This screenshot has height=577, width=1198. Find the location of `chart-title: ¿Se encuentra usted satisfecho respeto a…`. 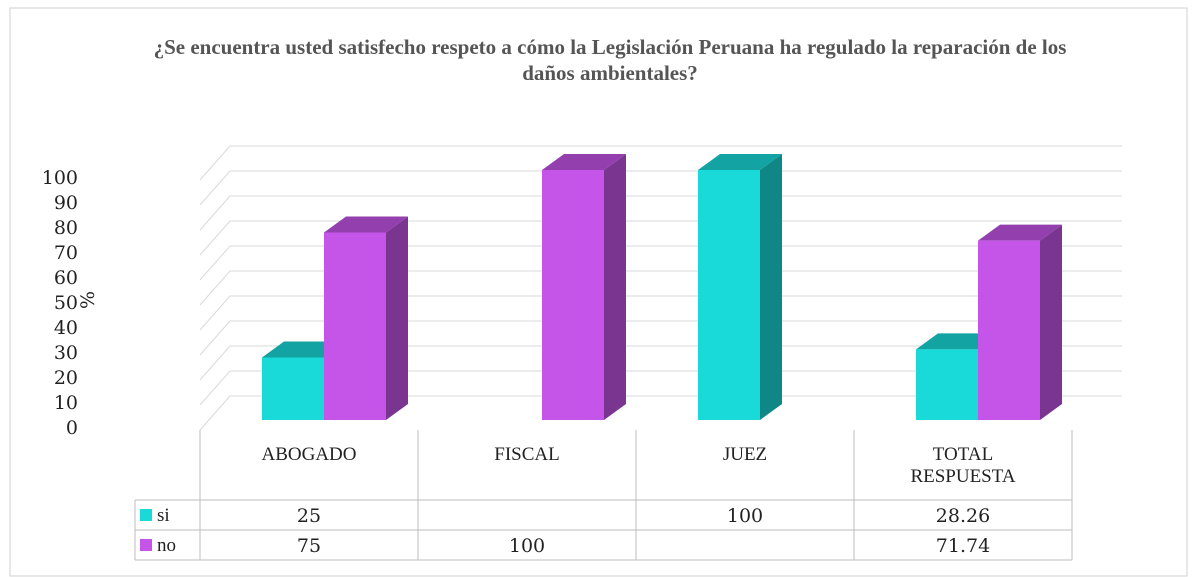

chart-title: ¿Se encuentra usted satisfecho respeto a… is located at coordinates (610, 60).